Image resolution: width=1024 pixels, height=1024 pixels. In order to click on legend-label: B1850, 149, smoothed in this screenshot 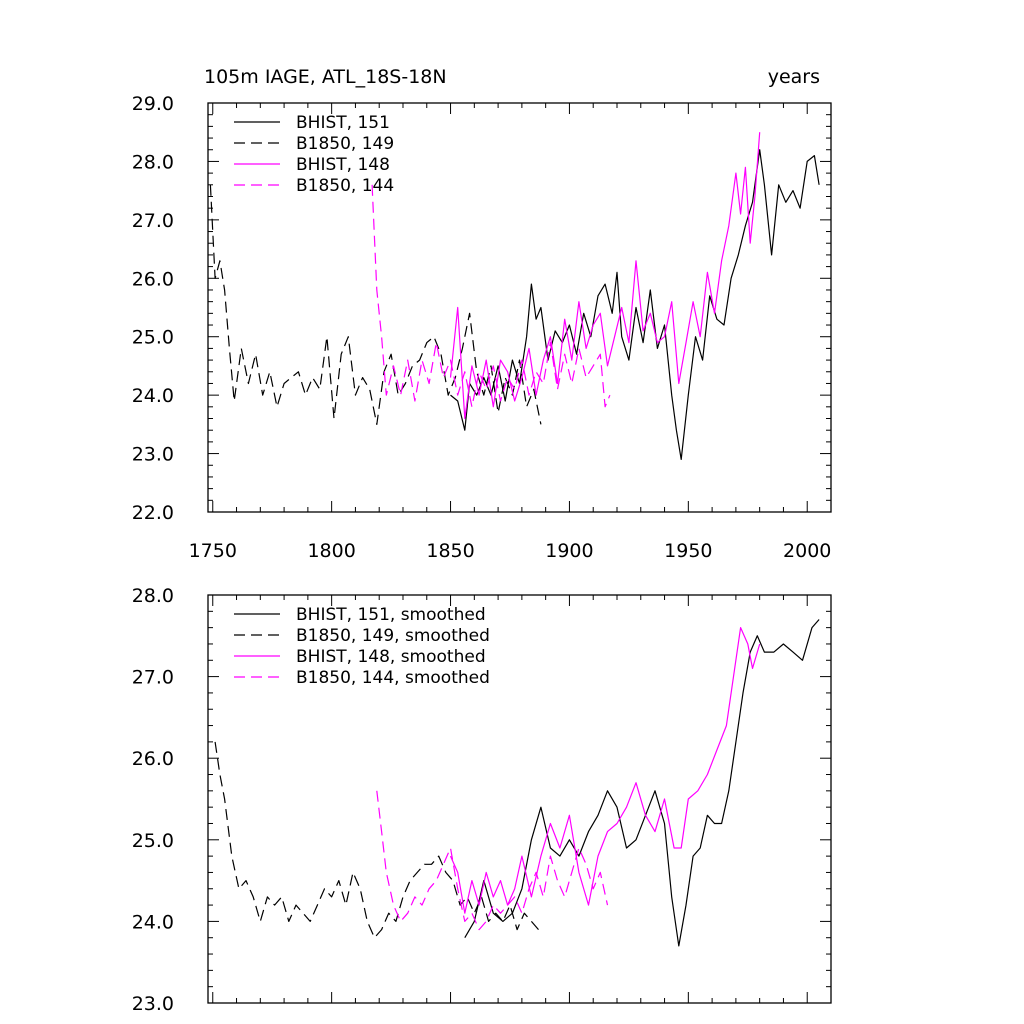, I will do `click(393, 636)`.